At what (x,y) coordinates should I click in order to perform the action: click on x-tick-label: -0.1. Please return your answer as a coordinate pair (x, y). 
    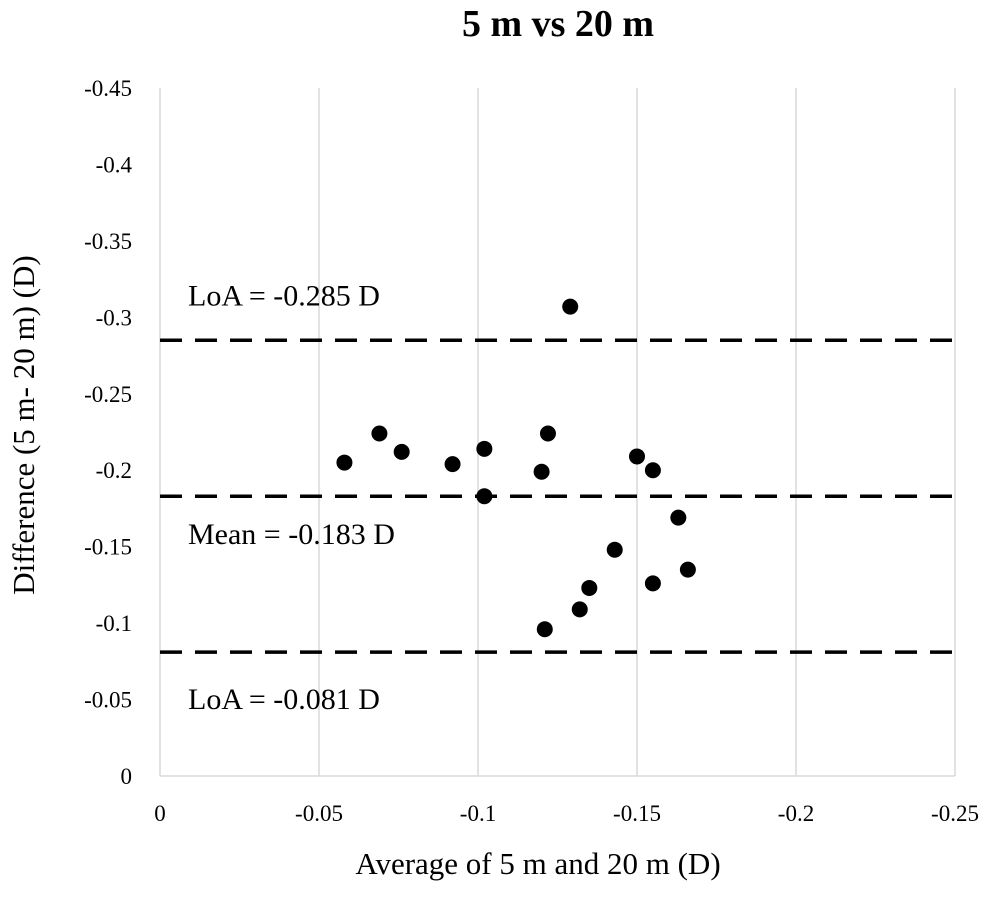
    Looking at the image, I should click on (478, 813).